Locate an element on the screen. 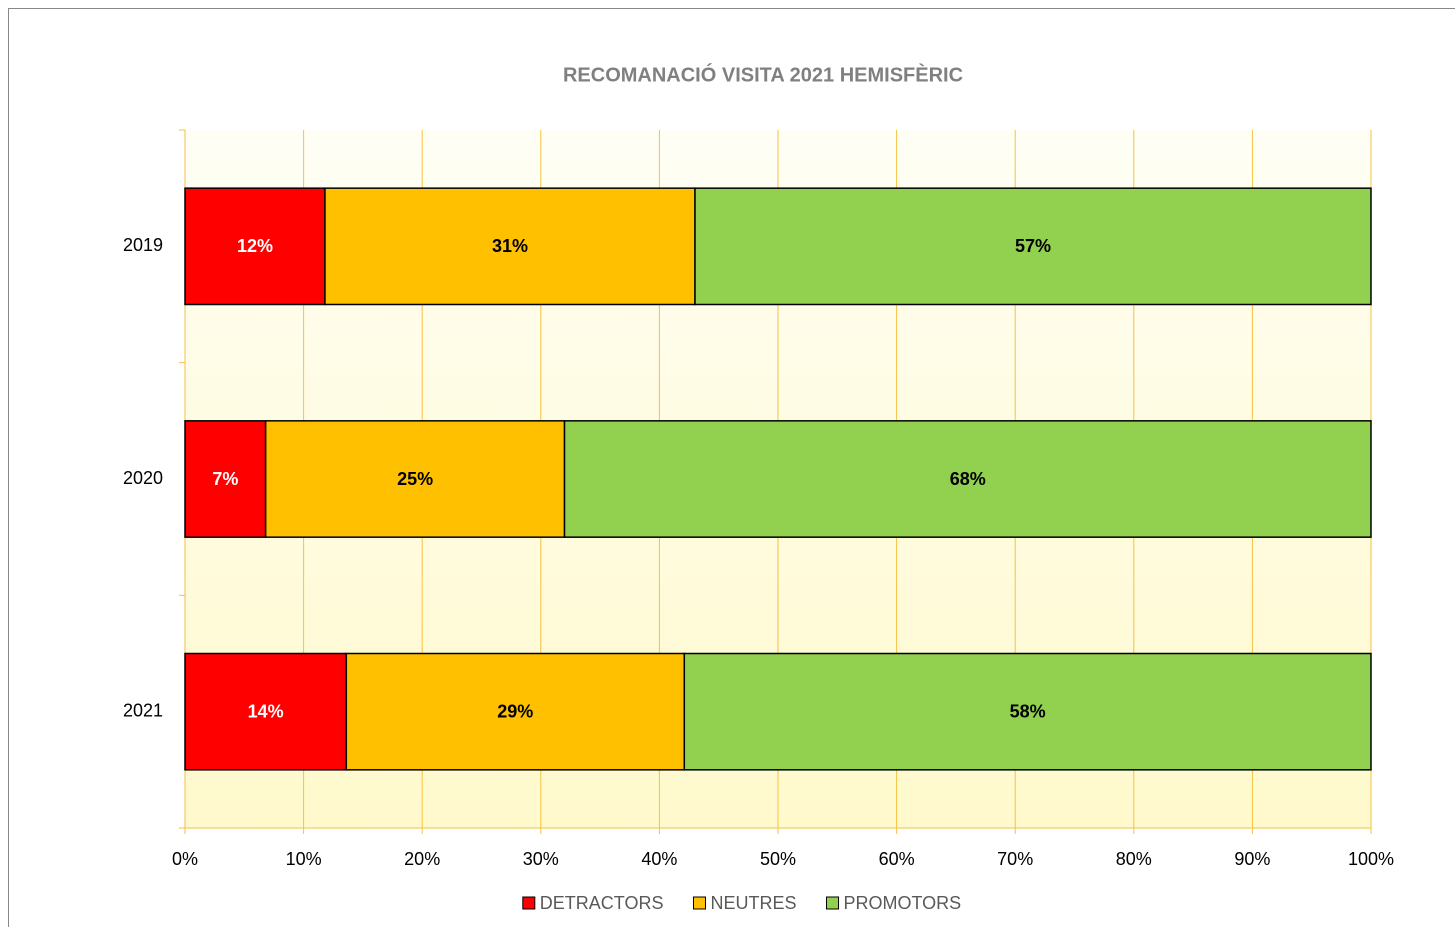 The height and width of the screenshot is (927, 1455). x-tick-label: 100% is located at coordinates (1371, 859).